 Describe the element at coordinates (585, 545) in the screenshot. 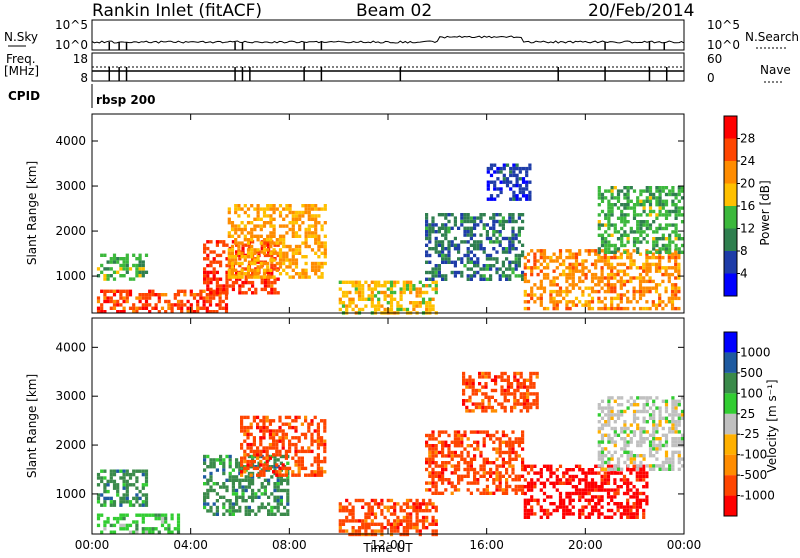

I see `x-tick-label: 20:00` at that location.